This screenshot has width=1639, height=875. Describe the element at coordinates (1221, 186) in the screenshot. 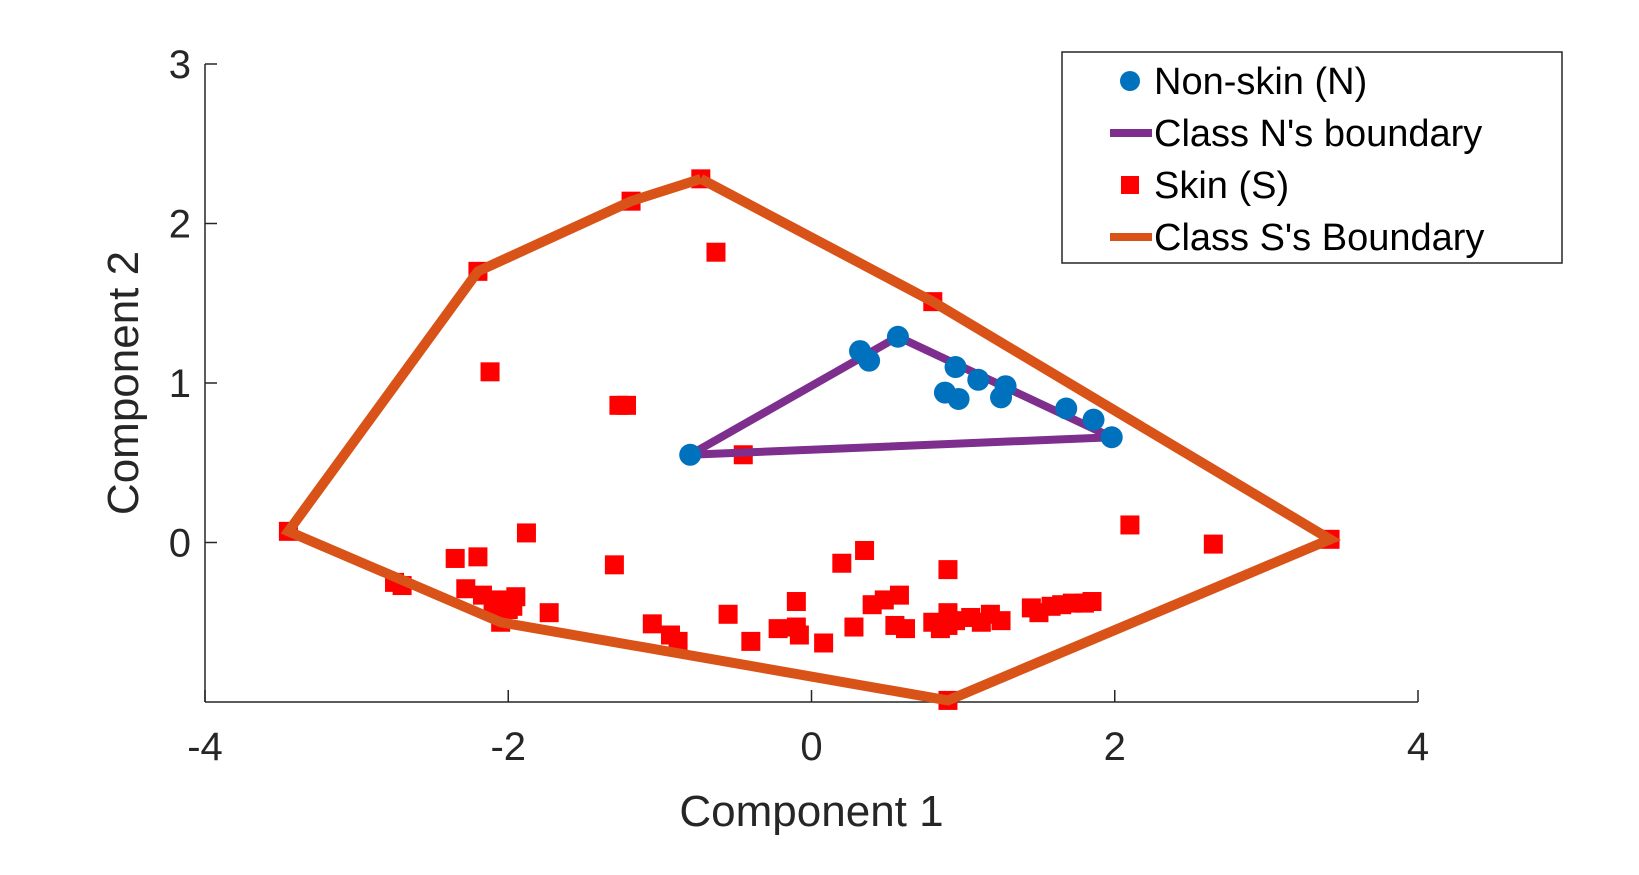

I see `legend-label-skin-s: Skin (S)` at that location.